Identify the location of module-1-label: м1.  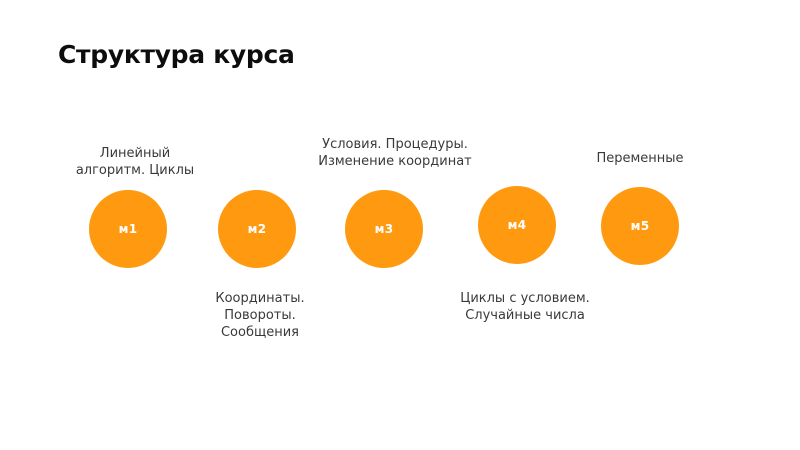
(128, 229).